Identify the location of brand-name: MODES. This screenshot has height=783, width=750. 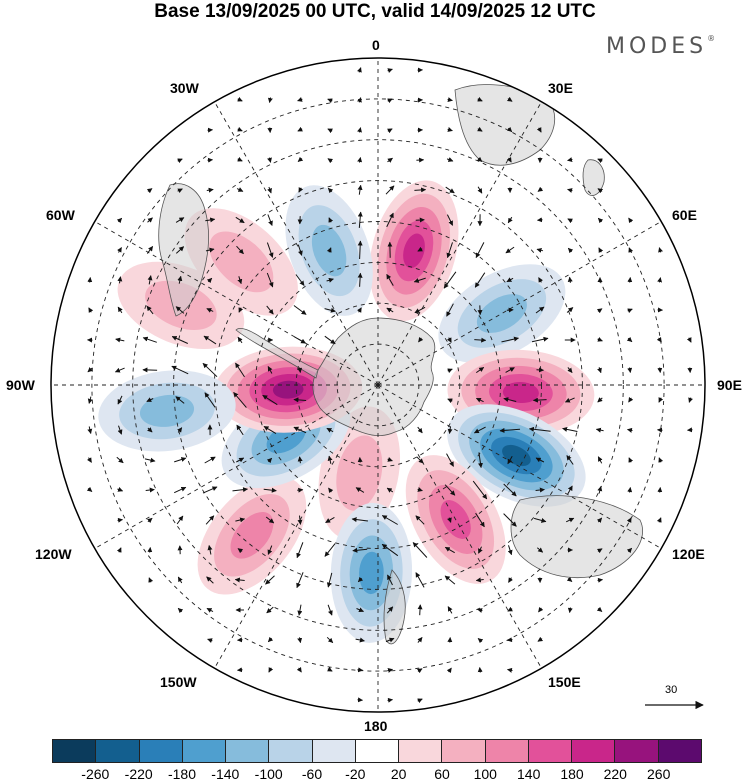
(657, 46).